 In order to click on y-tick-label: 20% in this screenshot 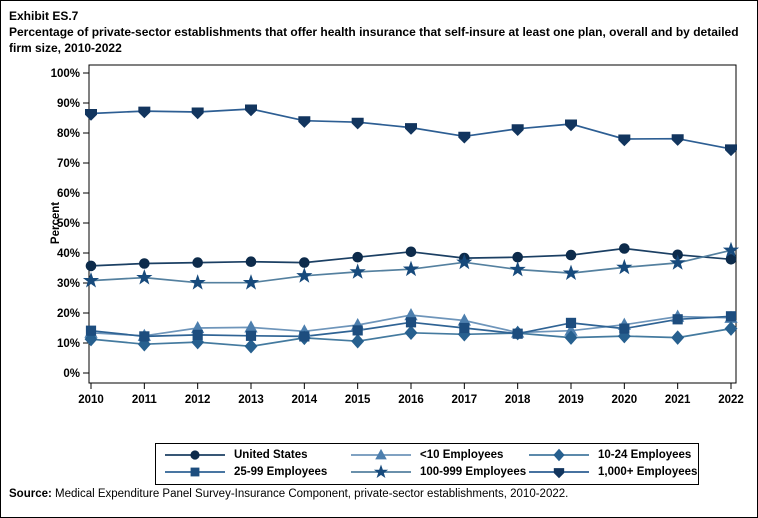, I will do `click(68, 314)`.